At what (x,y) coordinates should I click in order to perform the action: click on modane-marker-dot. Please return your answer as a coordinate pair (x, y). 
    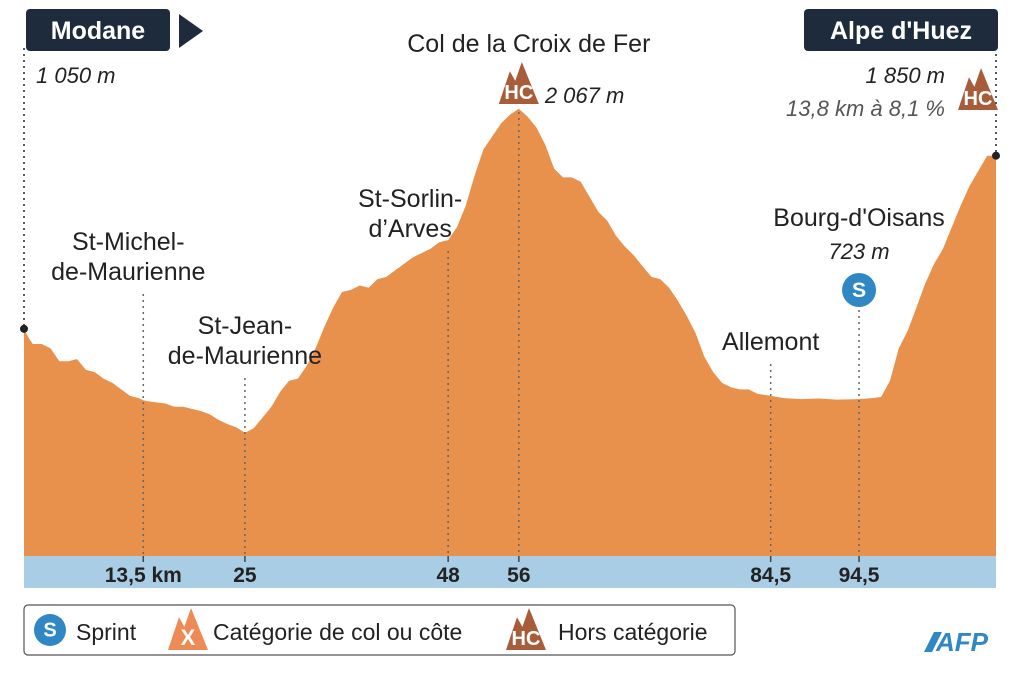
    Looking at the image, I should click on (24, 328).